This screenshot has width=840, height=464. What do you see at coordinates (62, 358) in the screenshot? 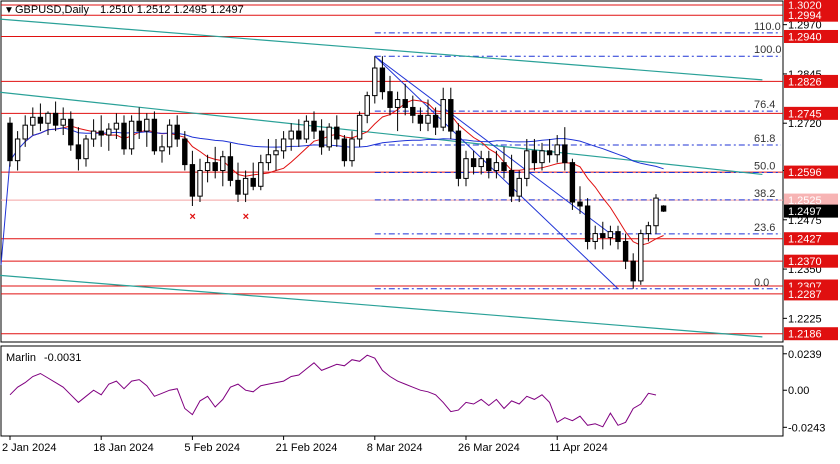
I see `indicator-value: -0.0031` at bounding box center [62, 358].